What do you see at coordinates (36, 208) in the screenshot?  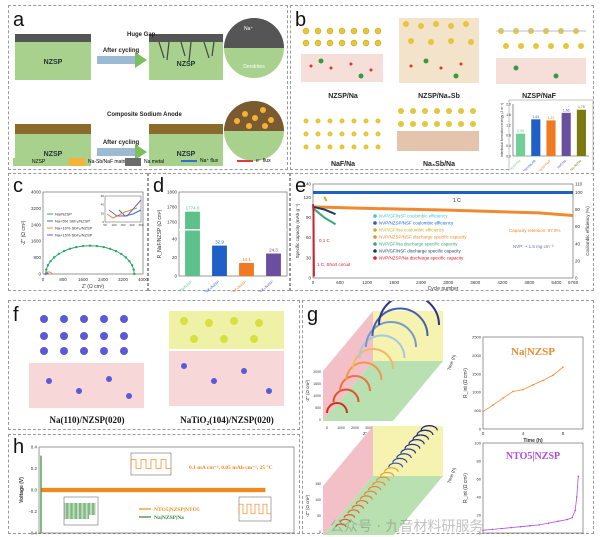 I see `y-tick-label: 3200` at bounding box center [36, 208].